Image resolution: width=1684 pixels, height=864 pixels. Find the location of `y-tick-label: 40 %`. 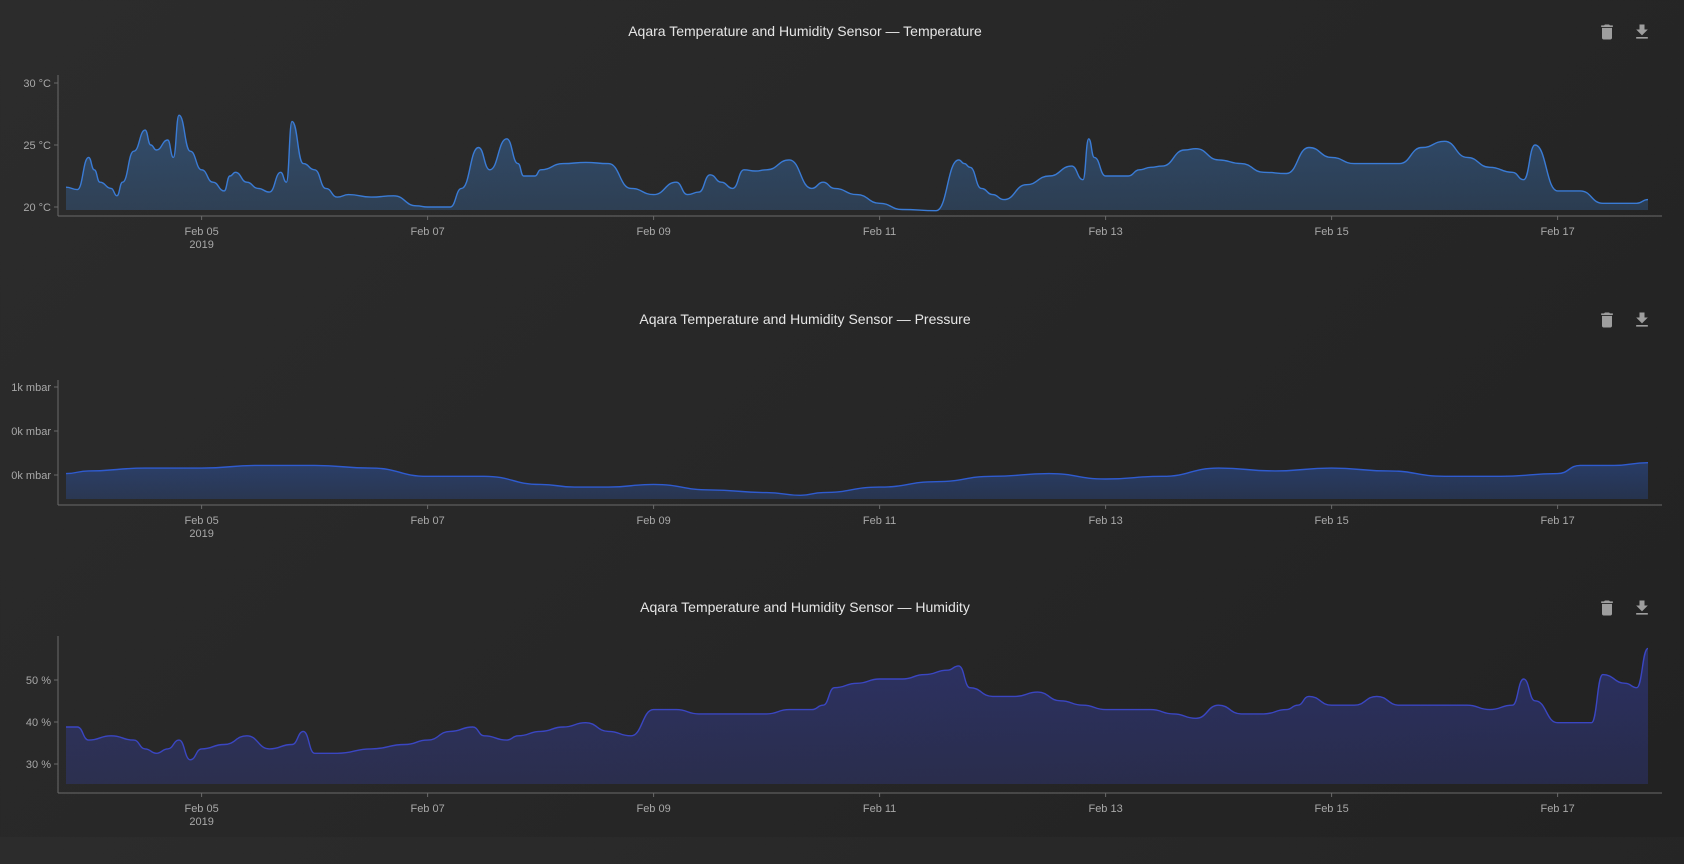

y-tick-label: 40 % is located at coordinates (38, 723).